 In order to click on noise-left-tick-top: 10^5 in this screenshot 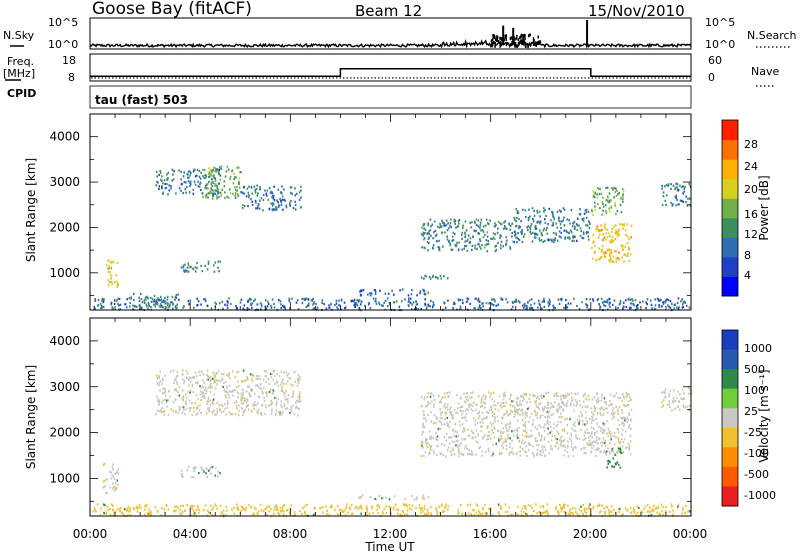, I will do `click(63, 22)`.